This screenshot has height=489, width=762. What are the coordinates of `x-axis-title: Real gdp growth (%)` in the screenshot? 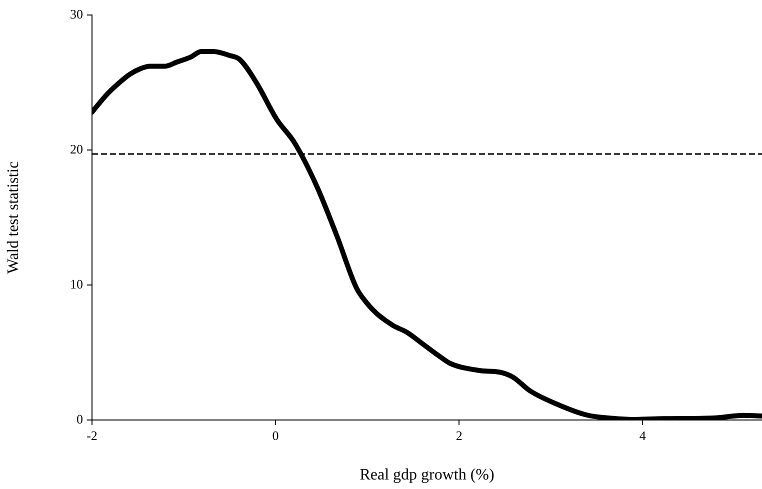 It's located at (427, 475).